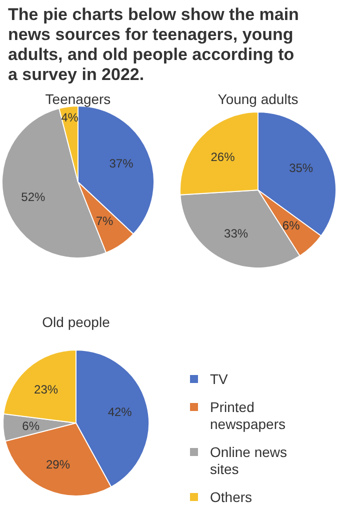 Image resolution: width=343 pixels, height=512 pixels. What do you see at coordinates (153, 44) in the screenshot?
I see `text: The pie charts below show the main news sources for teenagers, young adults, and old people according to a survey in 2022.` at bounding box center [153, 44].